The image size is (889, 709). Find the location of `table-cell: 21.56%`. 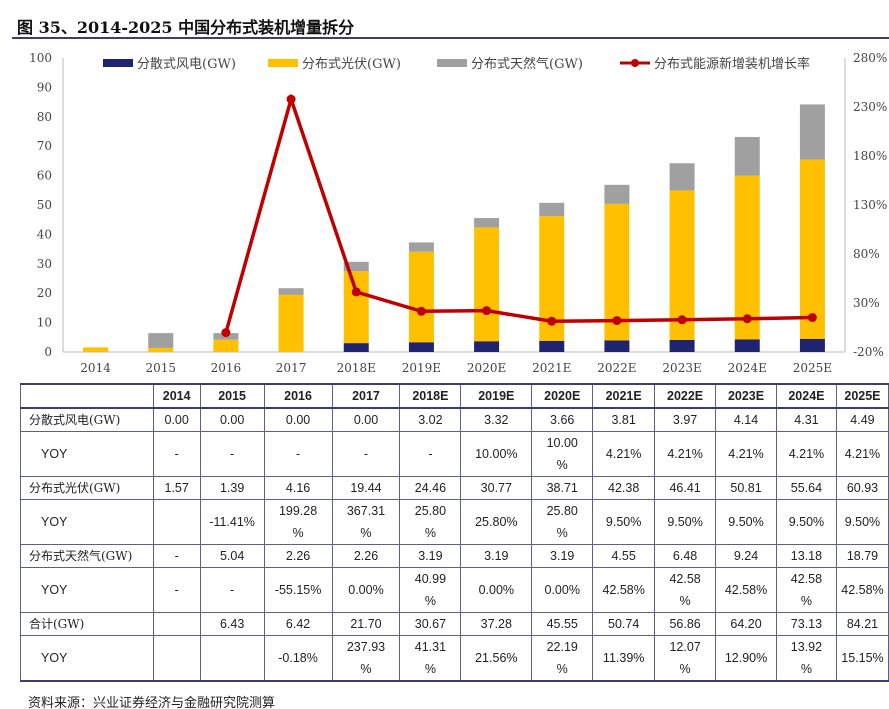

table-cell: 21.56% is located at coordinates (496, 658).